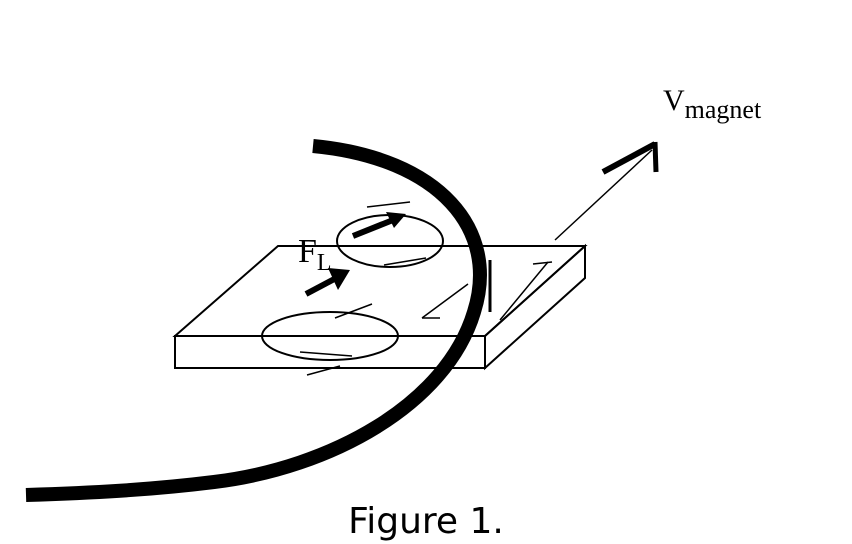 Image resolution: width=852 pixels, height=544 pixels. I want to click on velocity-label-sub: magnet, so click(723, 109).